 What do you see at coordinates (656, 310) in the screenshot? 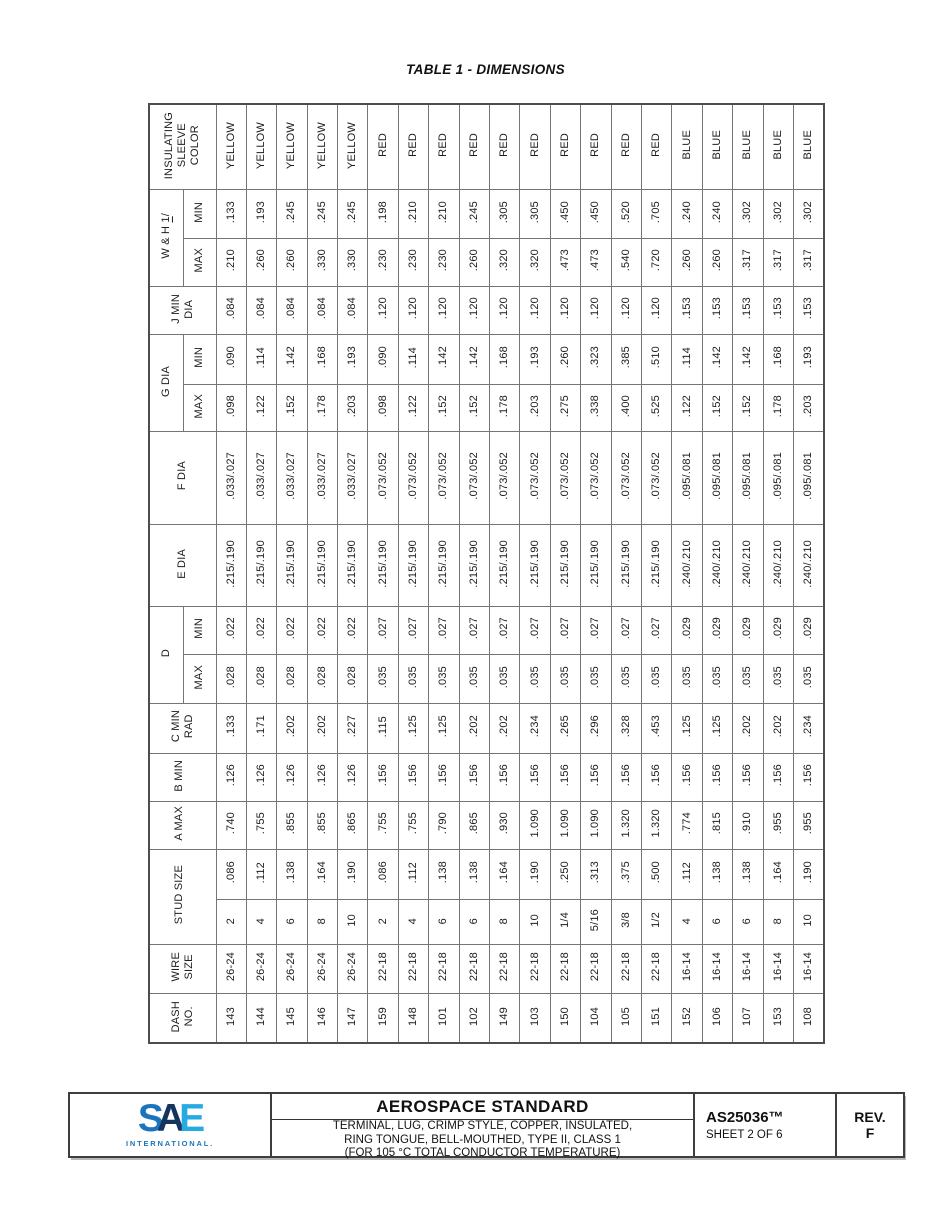
I see `cell-j-min-dia: .120` at bounding box center [656, 310].